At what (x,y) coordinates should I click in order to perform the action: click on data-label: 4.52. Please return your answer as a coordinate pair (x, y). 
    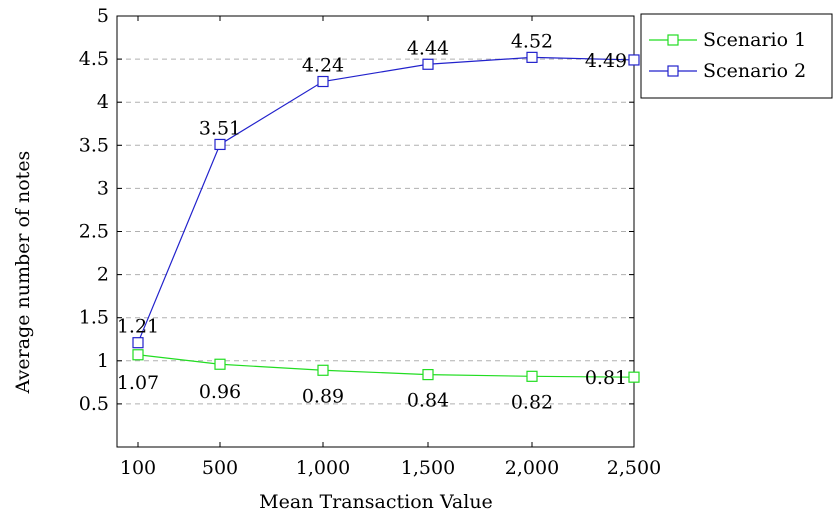
    Looking at the image, I should click on (532, 41).